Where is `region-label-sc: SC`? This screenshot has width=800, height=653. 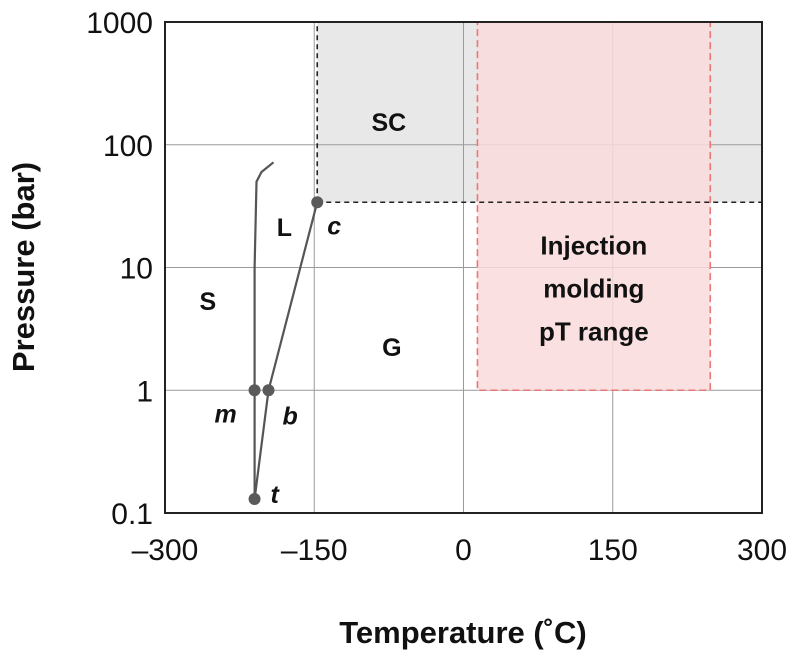 region-label-sc: SC is located at coordinates (389, 123).